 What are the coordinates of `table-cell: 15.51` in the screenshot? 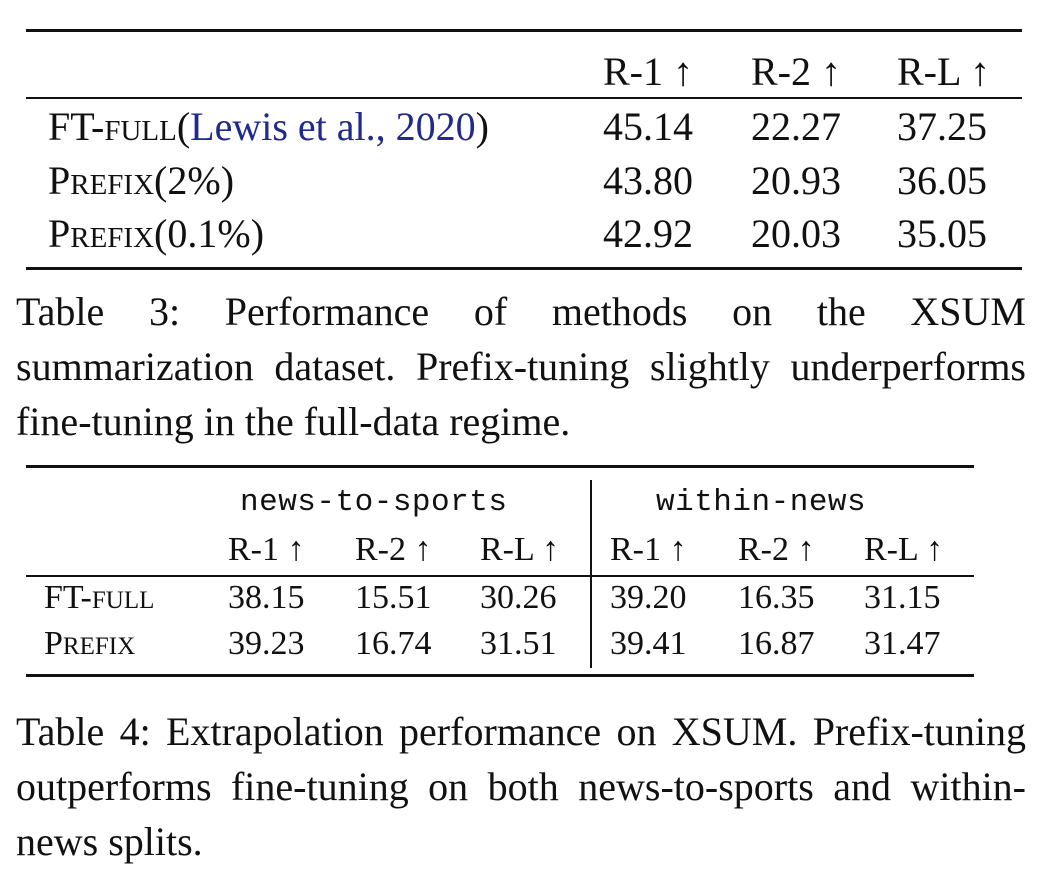 It's located at (393, 597).